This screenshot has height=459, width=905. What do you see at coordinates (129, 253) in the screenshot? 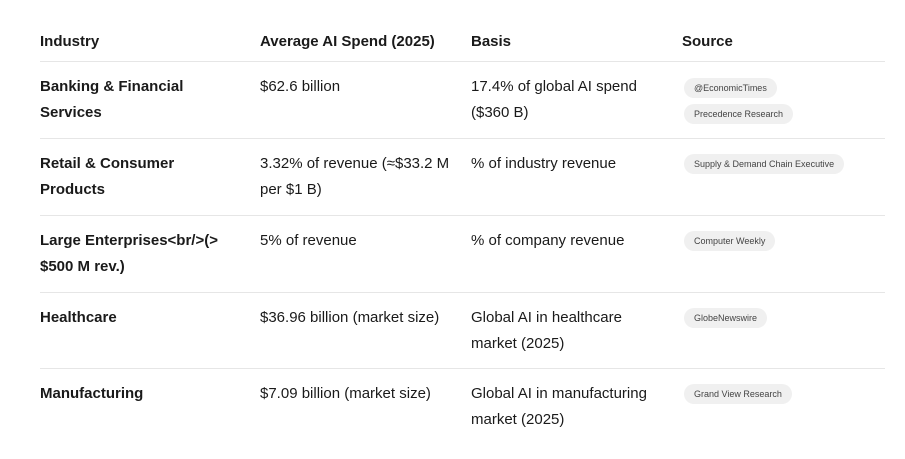
I see `industry-cell: Large Enterprises<br/>(> $500 M rev.)` at bounding box center [129, 253].